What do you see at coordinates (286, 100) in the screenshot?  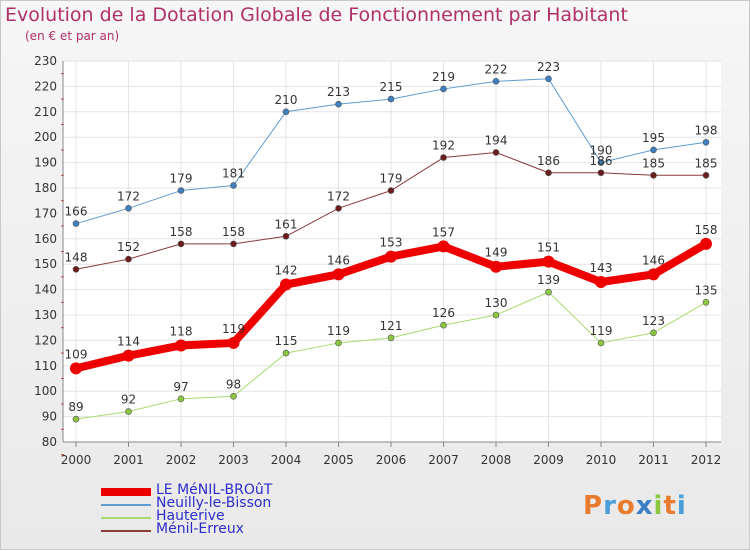 I see `data-label-neuilly-le-bisson: 210` at bounding box center [286, 100].